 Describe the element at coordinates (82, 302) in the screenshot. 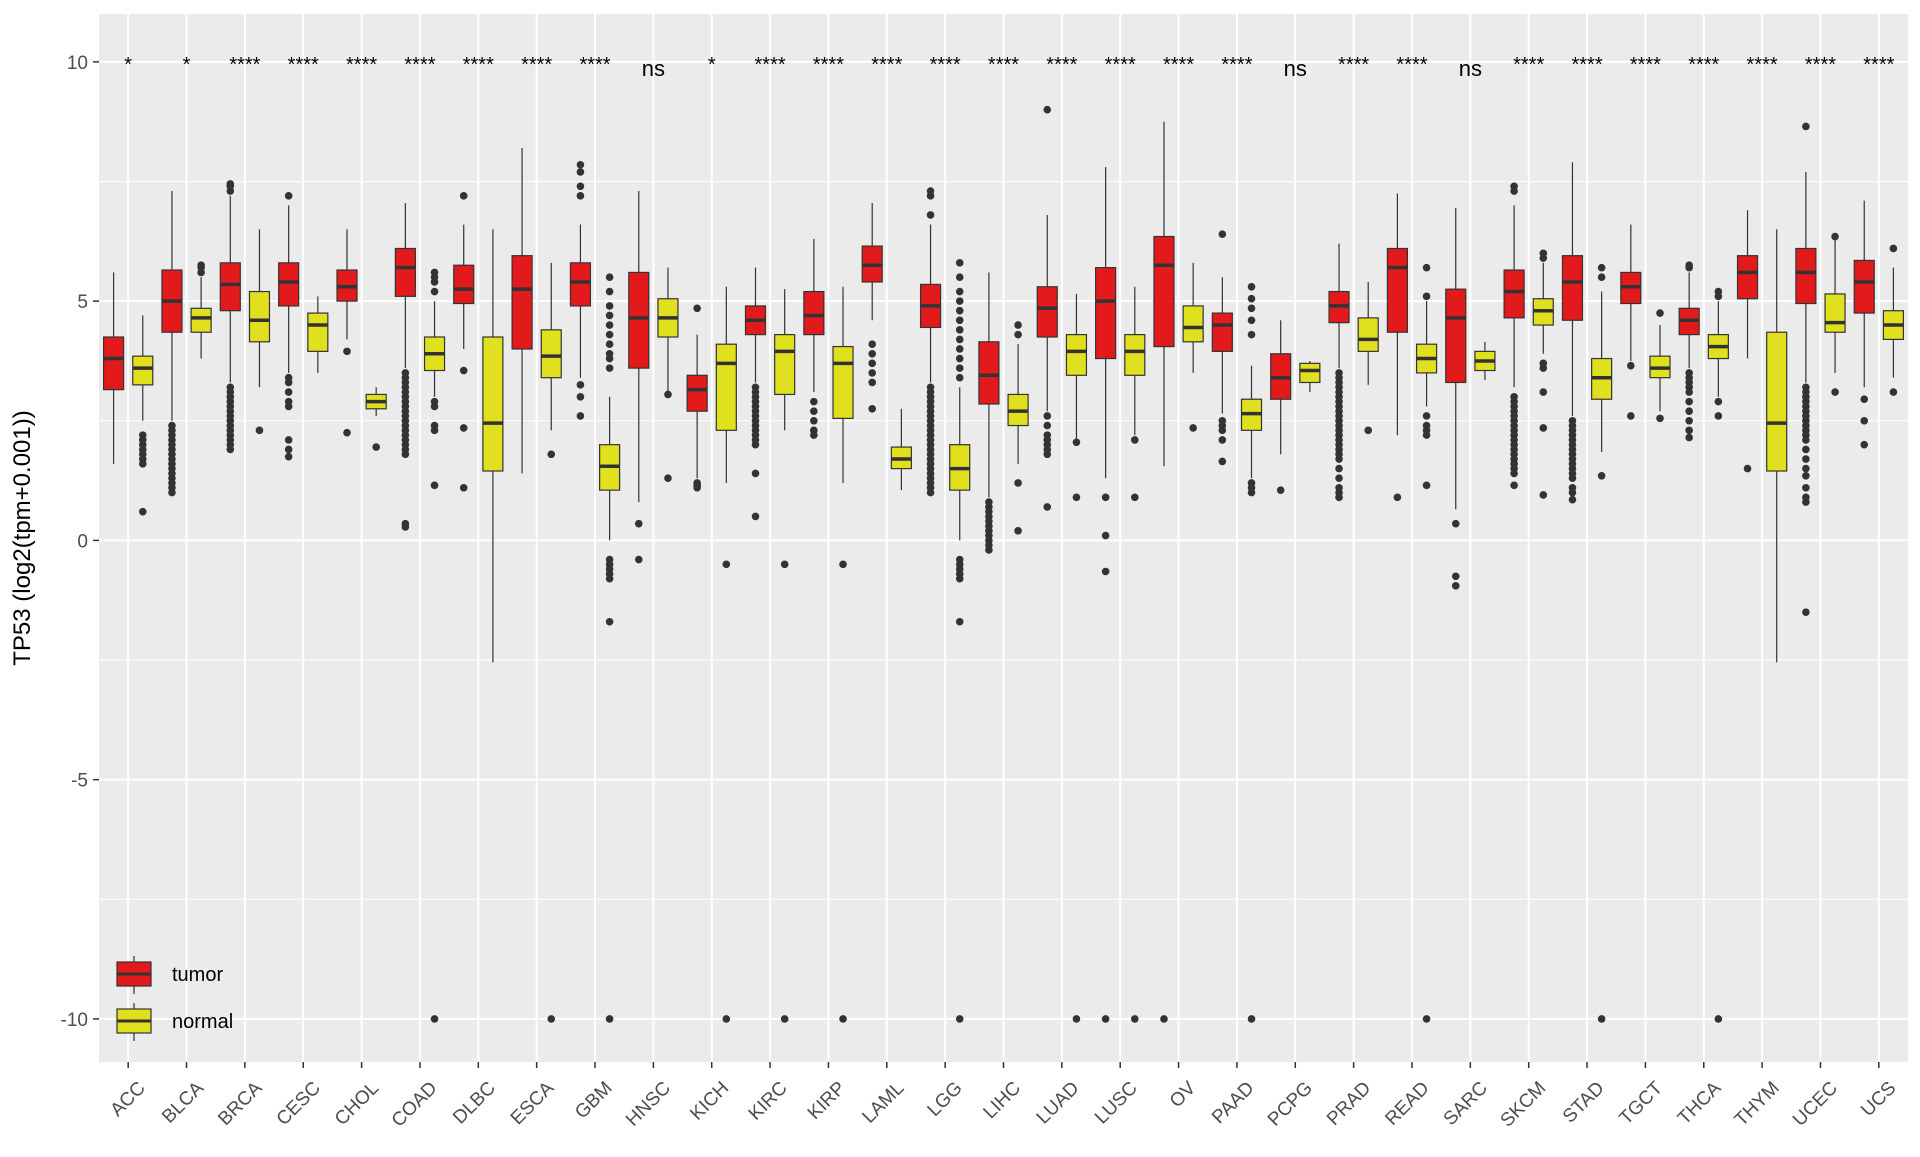

I see `y-tick-label: 5` at that location.